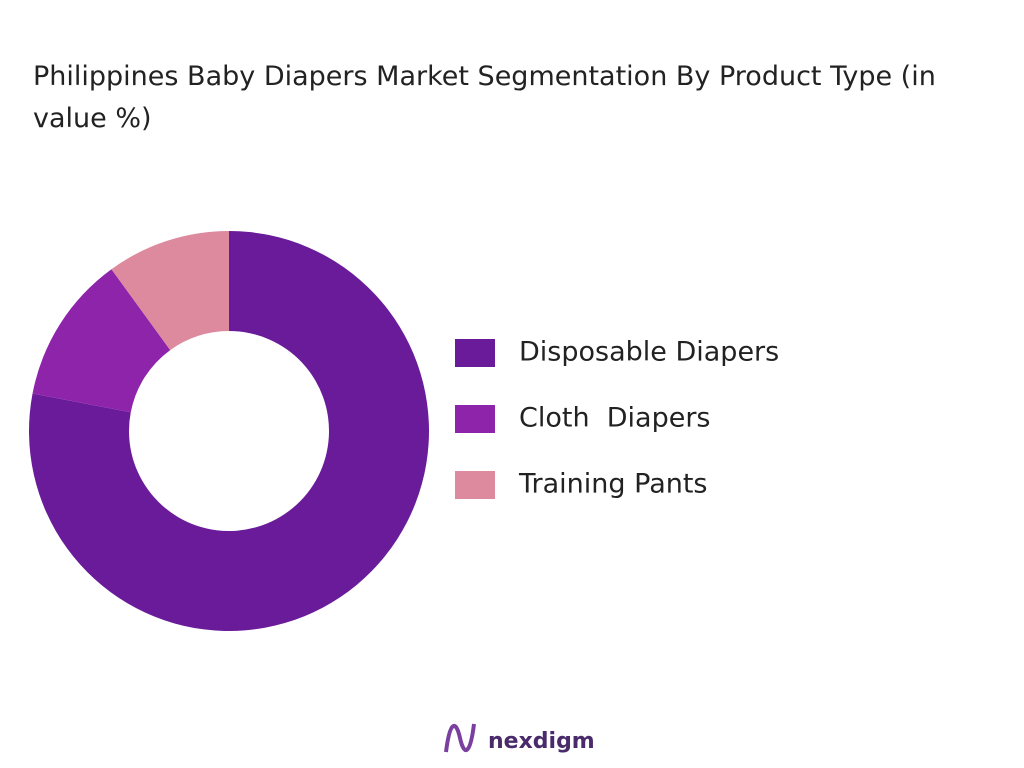  Describe the element at coordinates (613, 484) in the screenshot. I see `legend-label: Training Pants` at that location.